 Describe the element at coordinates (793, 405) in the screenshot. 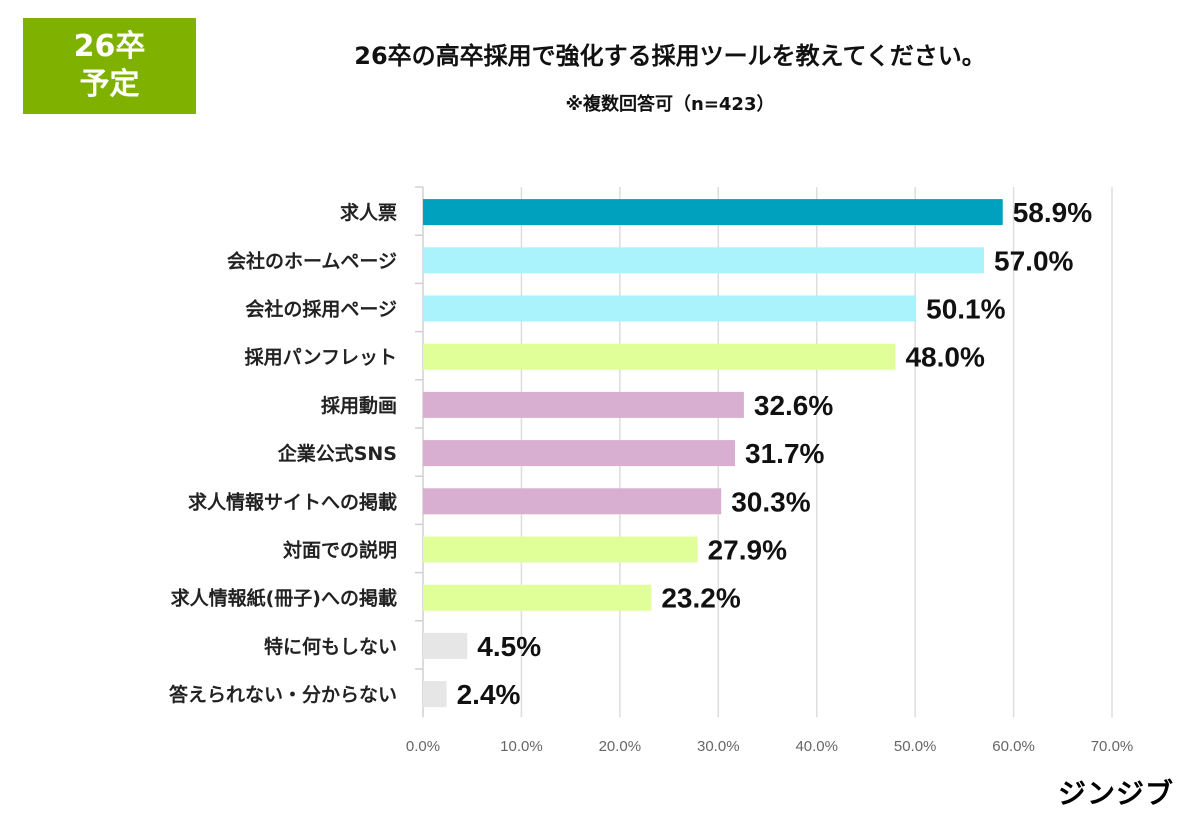

I see `value-label: 32.6%` at that location.